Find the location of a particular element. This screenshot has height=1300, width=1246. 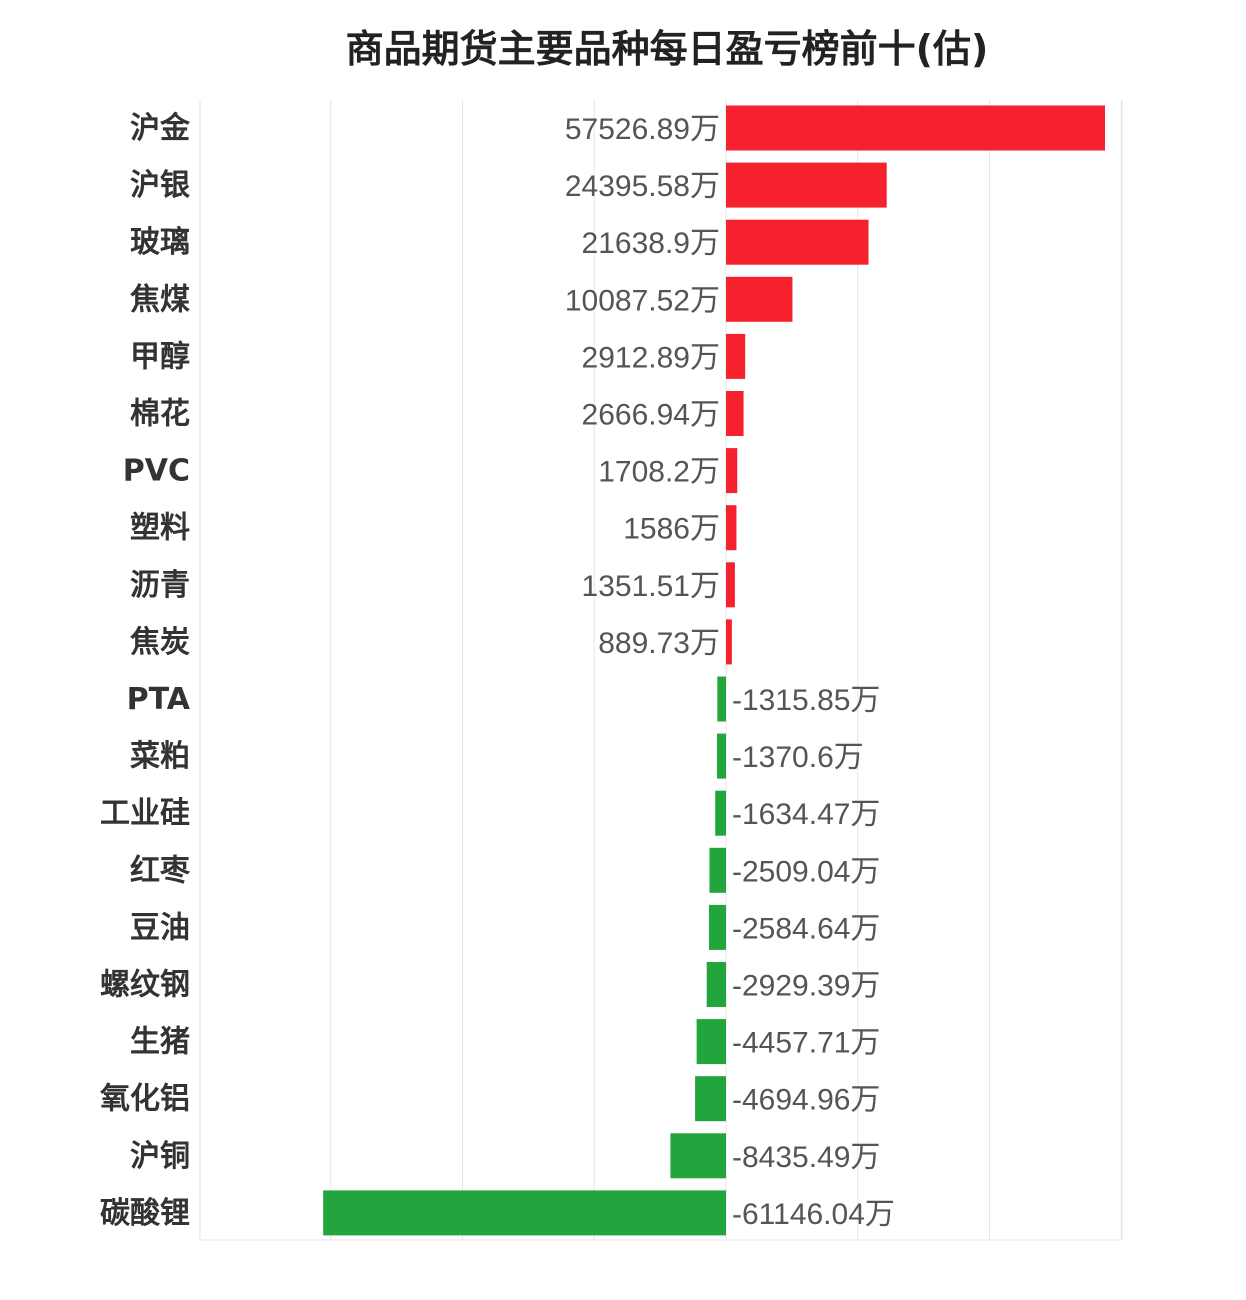

category-label: 塑料 is located at coordinates (160, 528).